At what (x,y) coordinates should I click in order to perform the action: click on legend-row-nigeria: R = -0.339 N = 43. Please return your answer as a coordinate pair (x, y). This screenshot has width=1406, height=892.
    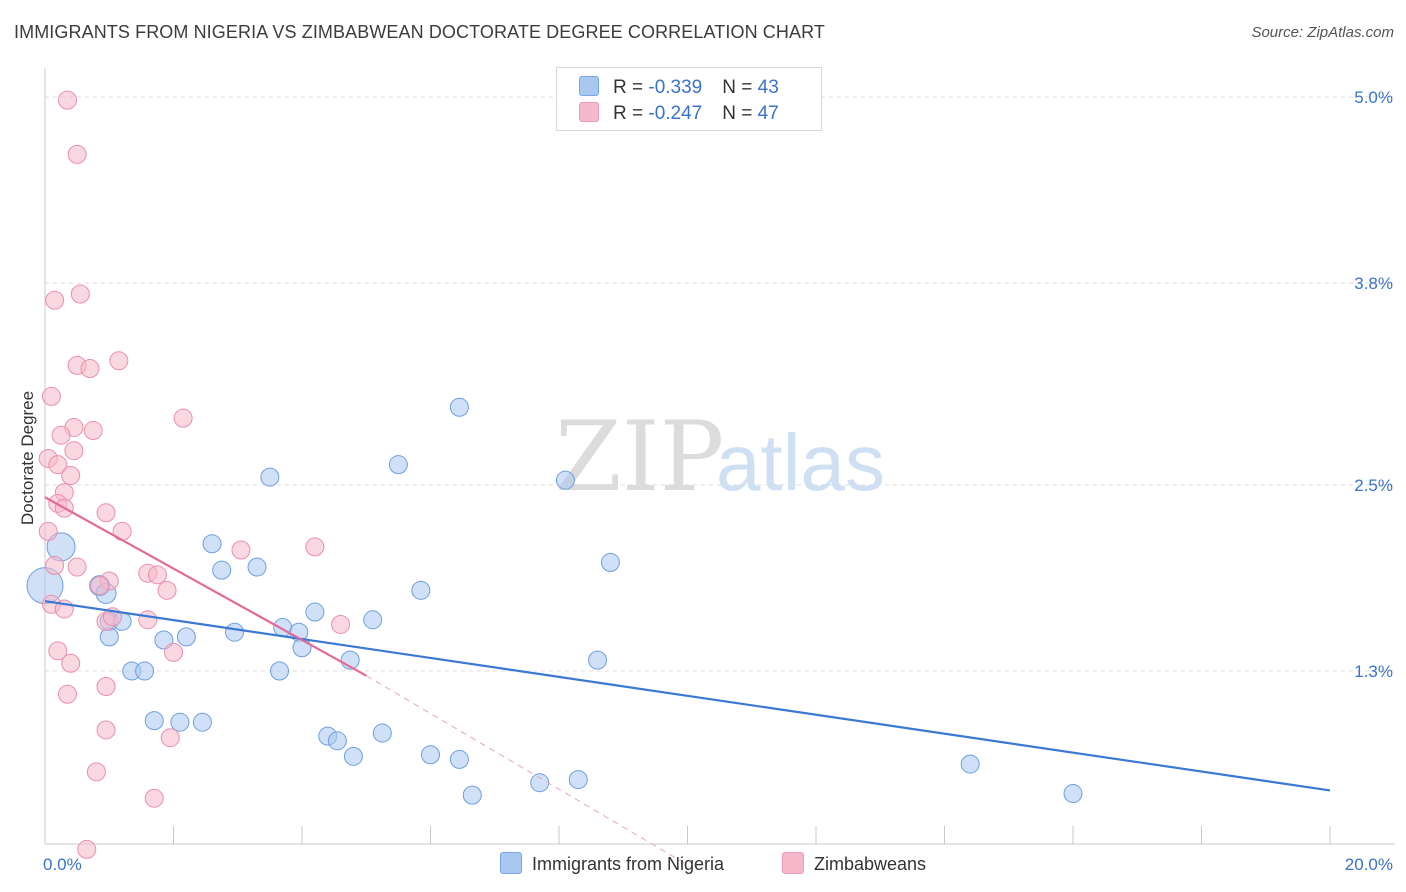
    Looking at the image, I should click on (679, 88).